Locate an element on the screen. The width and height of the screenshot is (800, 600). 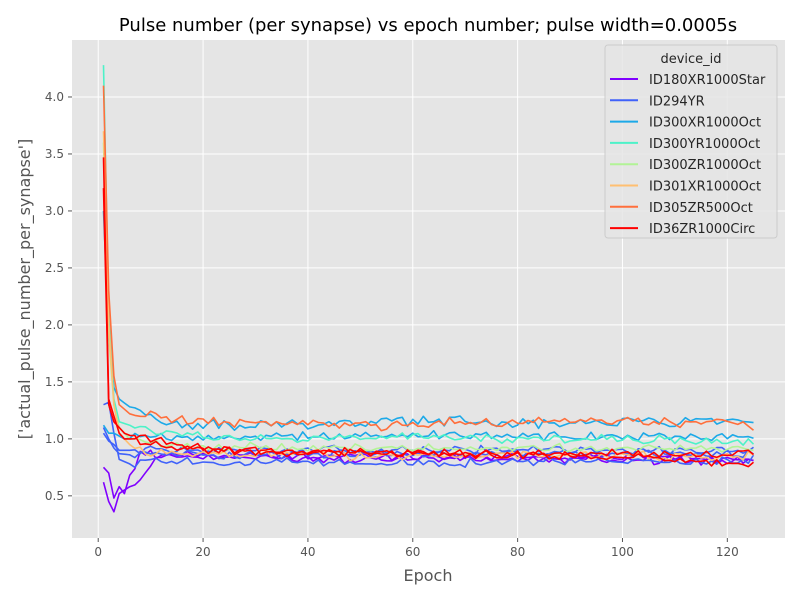
y-tick-label: 3.0 is located at coordinates (54, 211).